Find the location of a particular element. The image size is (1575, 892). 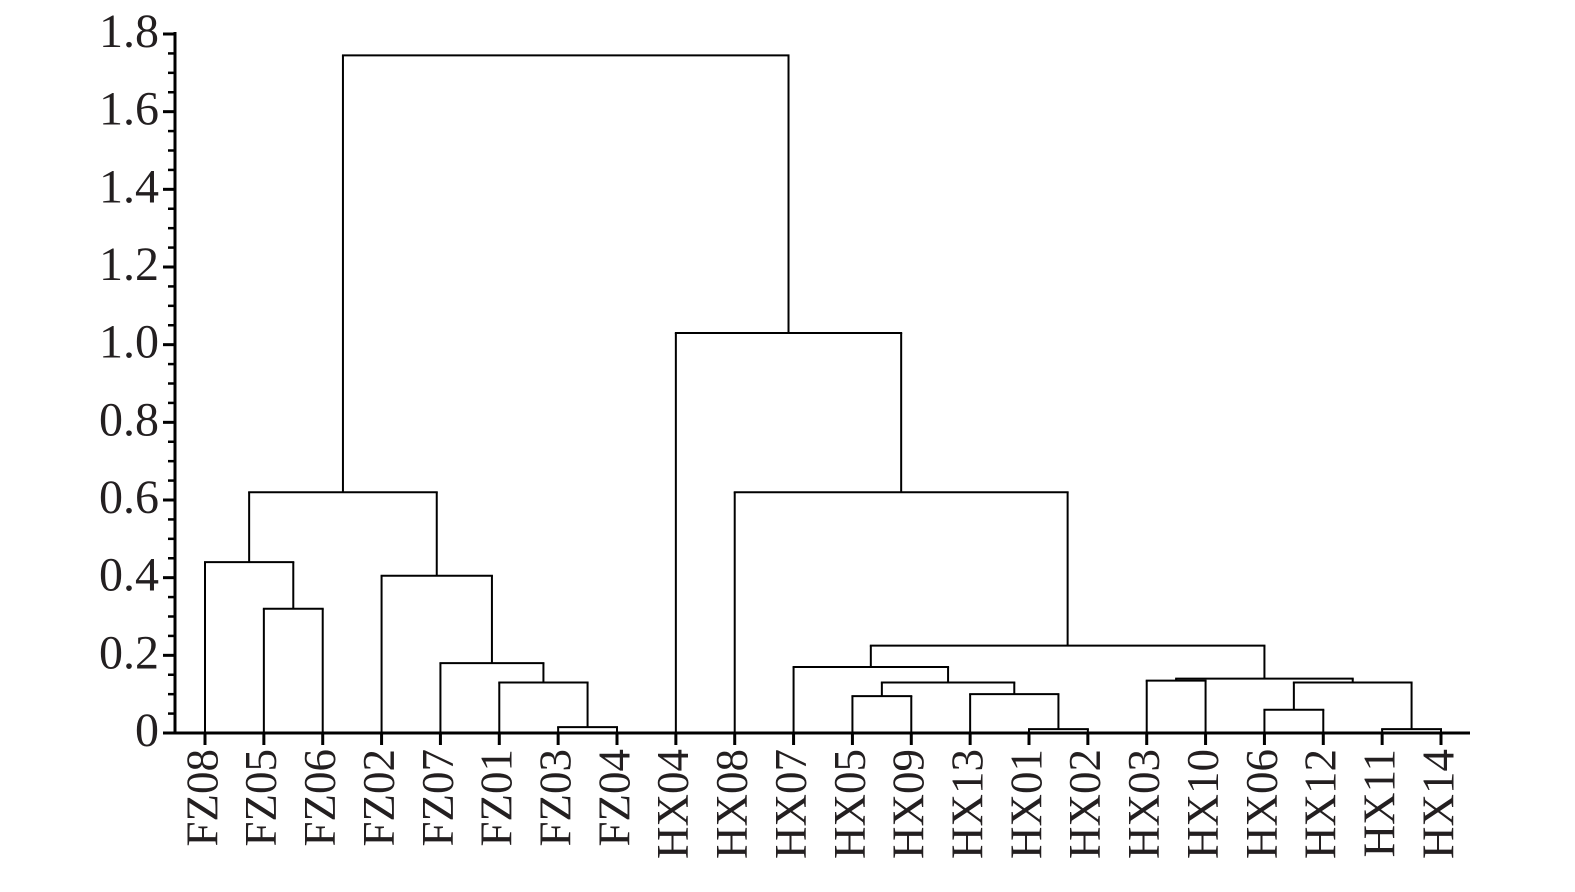

leaf-label: HX01 is located at coordinates (1026, 804).